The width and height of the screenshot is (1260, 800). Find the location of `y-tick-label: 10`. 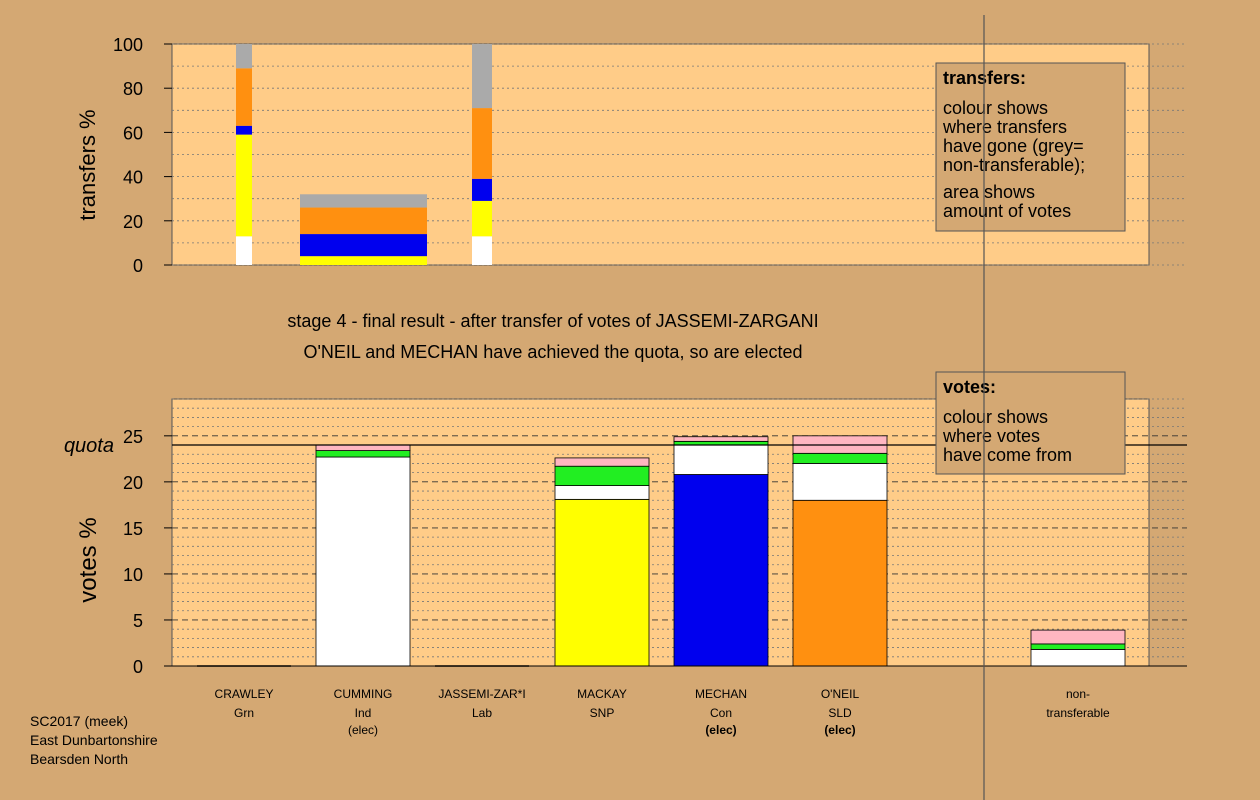

y-tick-label: 10 is located at coordinates (133, 575).